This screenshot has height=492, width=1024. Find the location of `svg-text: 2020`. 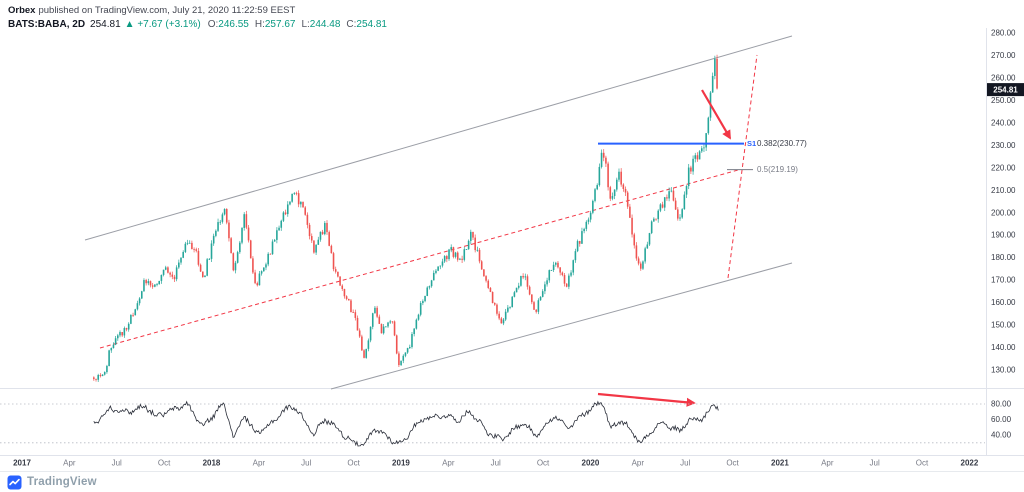

svg-text: 2020 is located at coordinates (591, 463).